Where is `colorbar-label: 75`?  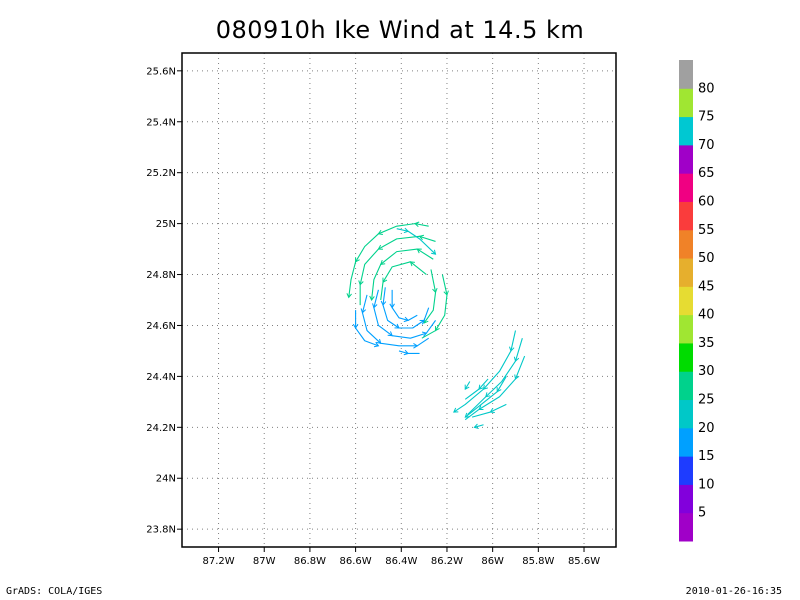 colorbar-label: 75 is located at coordinates (706, 117).